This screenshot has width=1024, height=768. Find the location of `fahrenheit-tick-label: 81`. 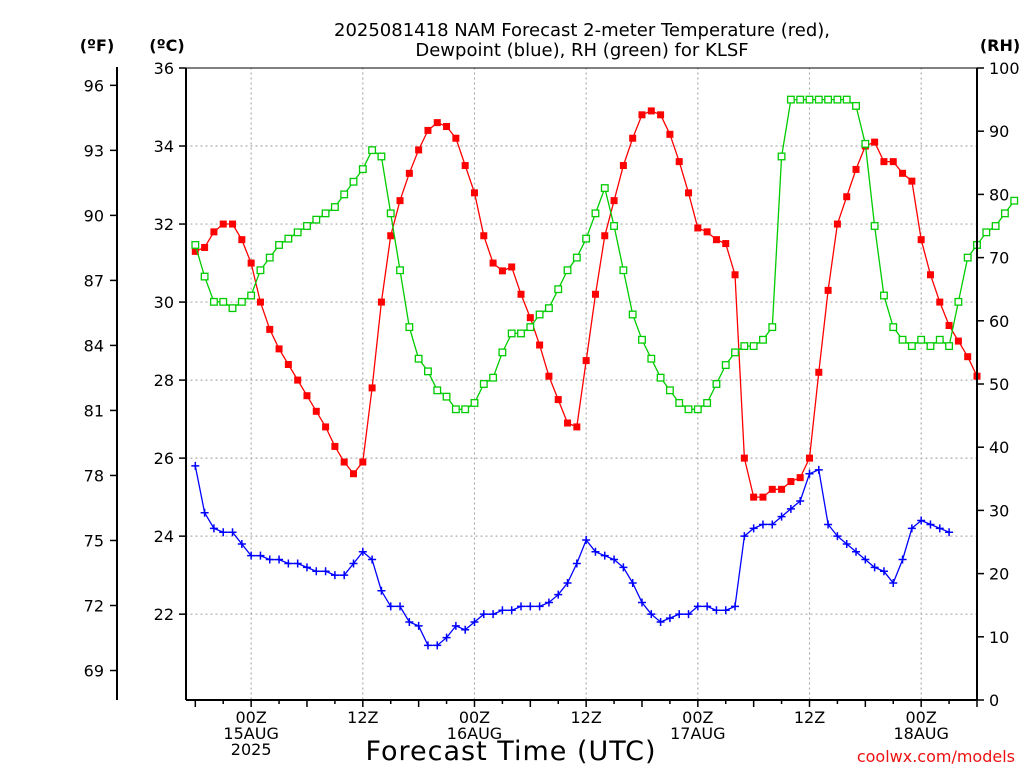

fahrenheit-tick-label: 81 is located at coordinates (94, 410).